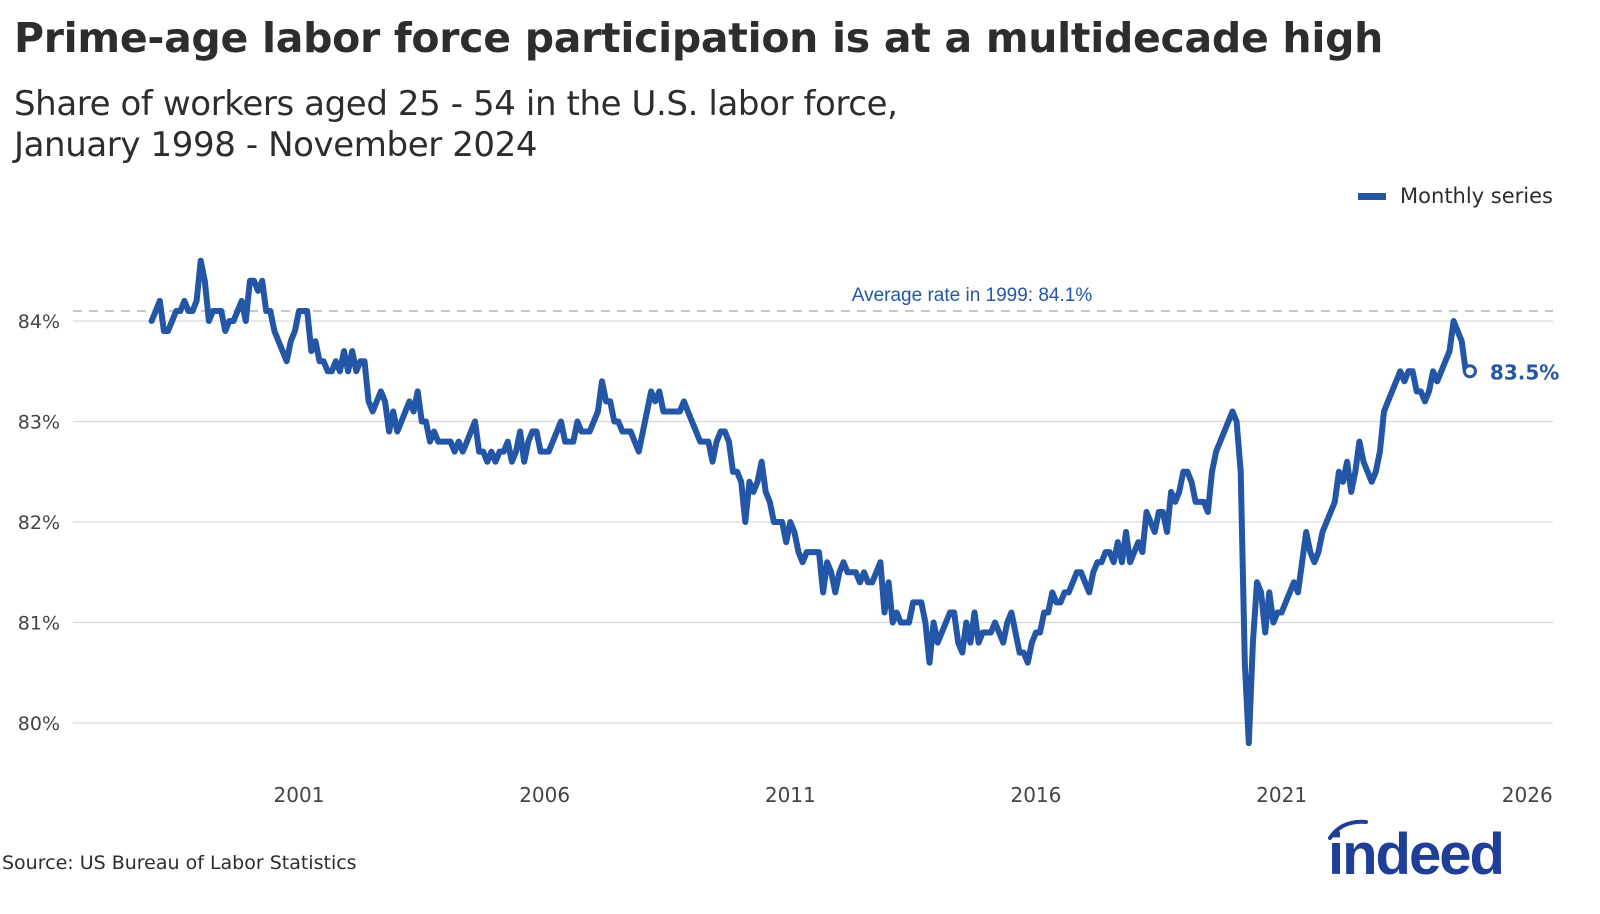 This screenshot has height=914, width=1600. I want to click on legend: Monthly series, so click(1455, 196).